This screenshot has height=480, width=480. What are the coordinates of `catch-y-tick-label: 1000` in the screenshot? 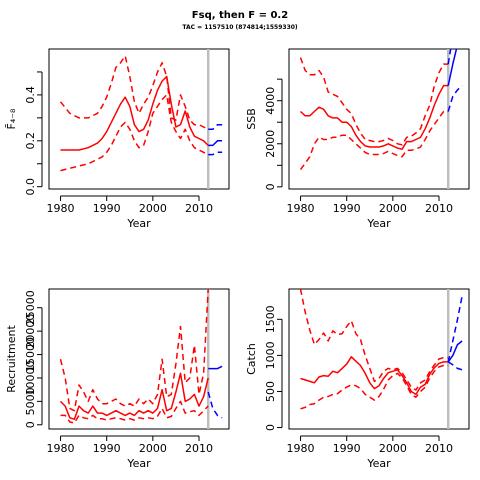 It's located at (270, 355).